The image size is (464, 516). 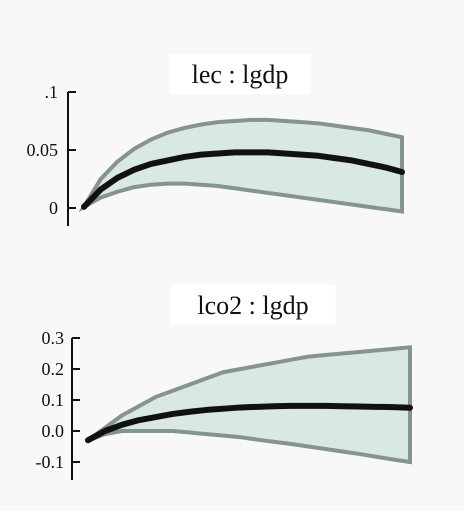 I want to click on y-tick-label: .1, so click(x=52, y=92).